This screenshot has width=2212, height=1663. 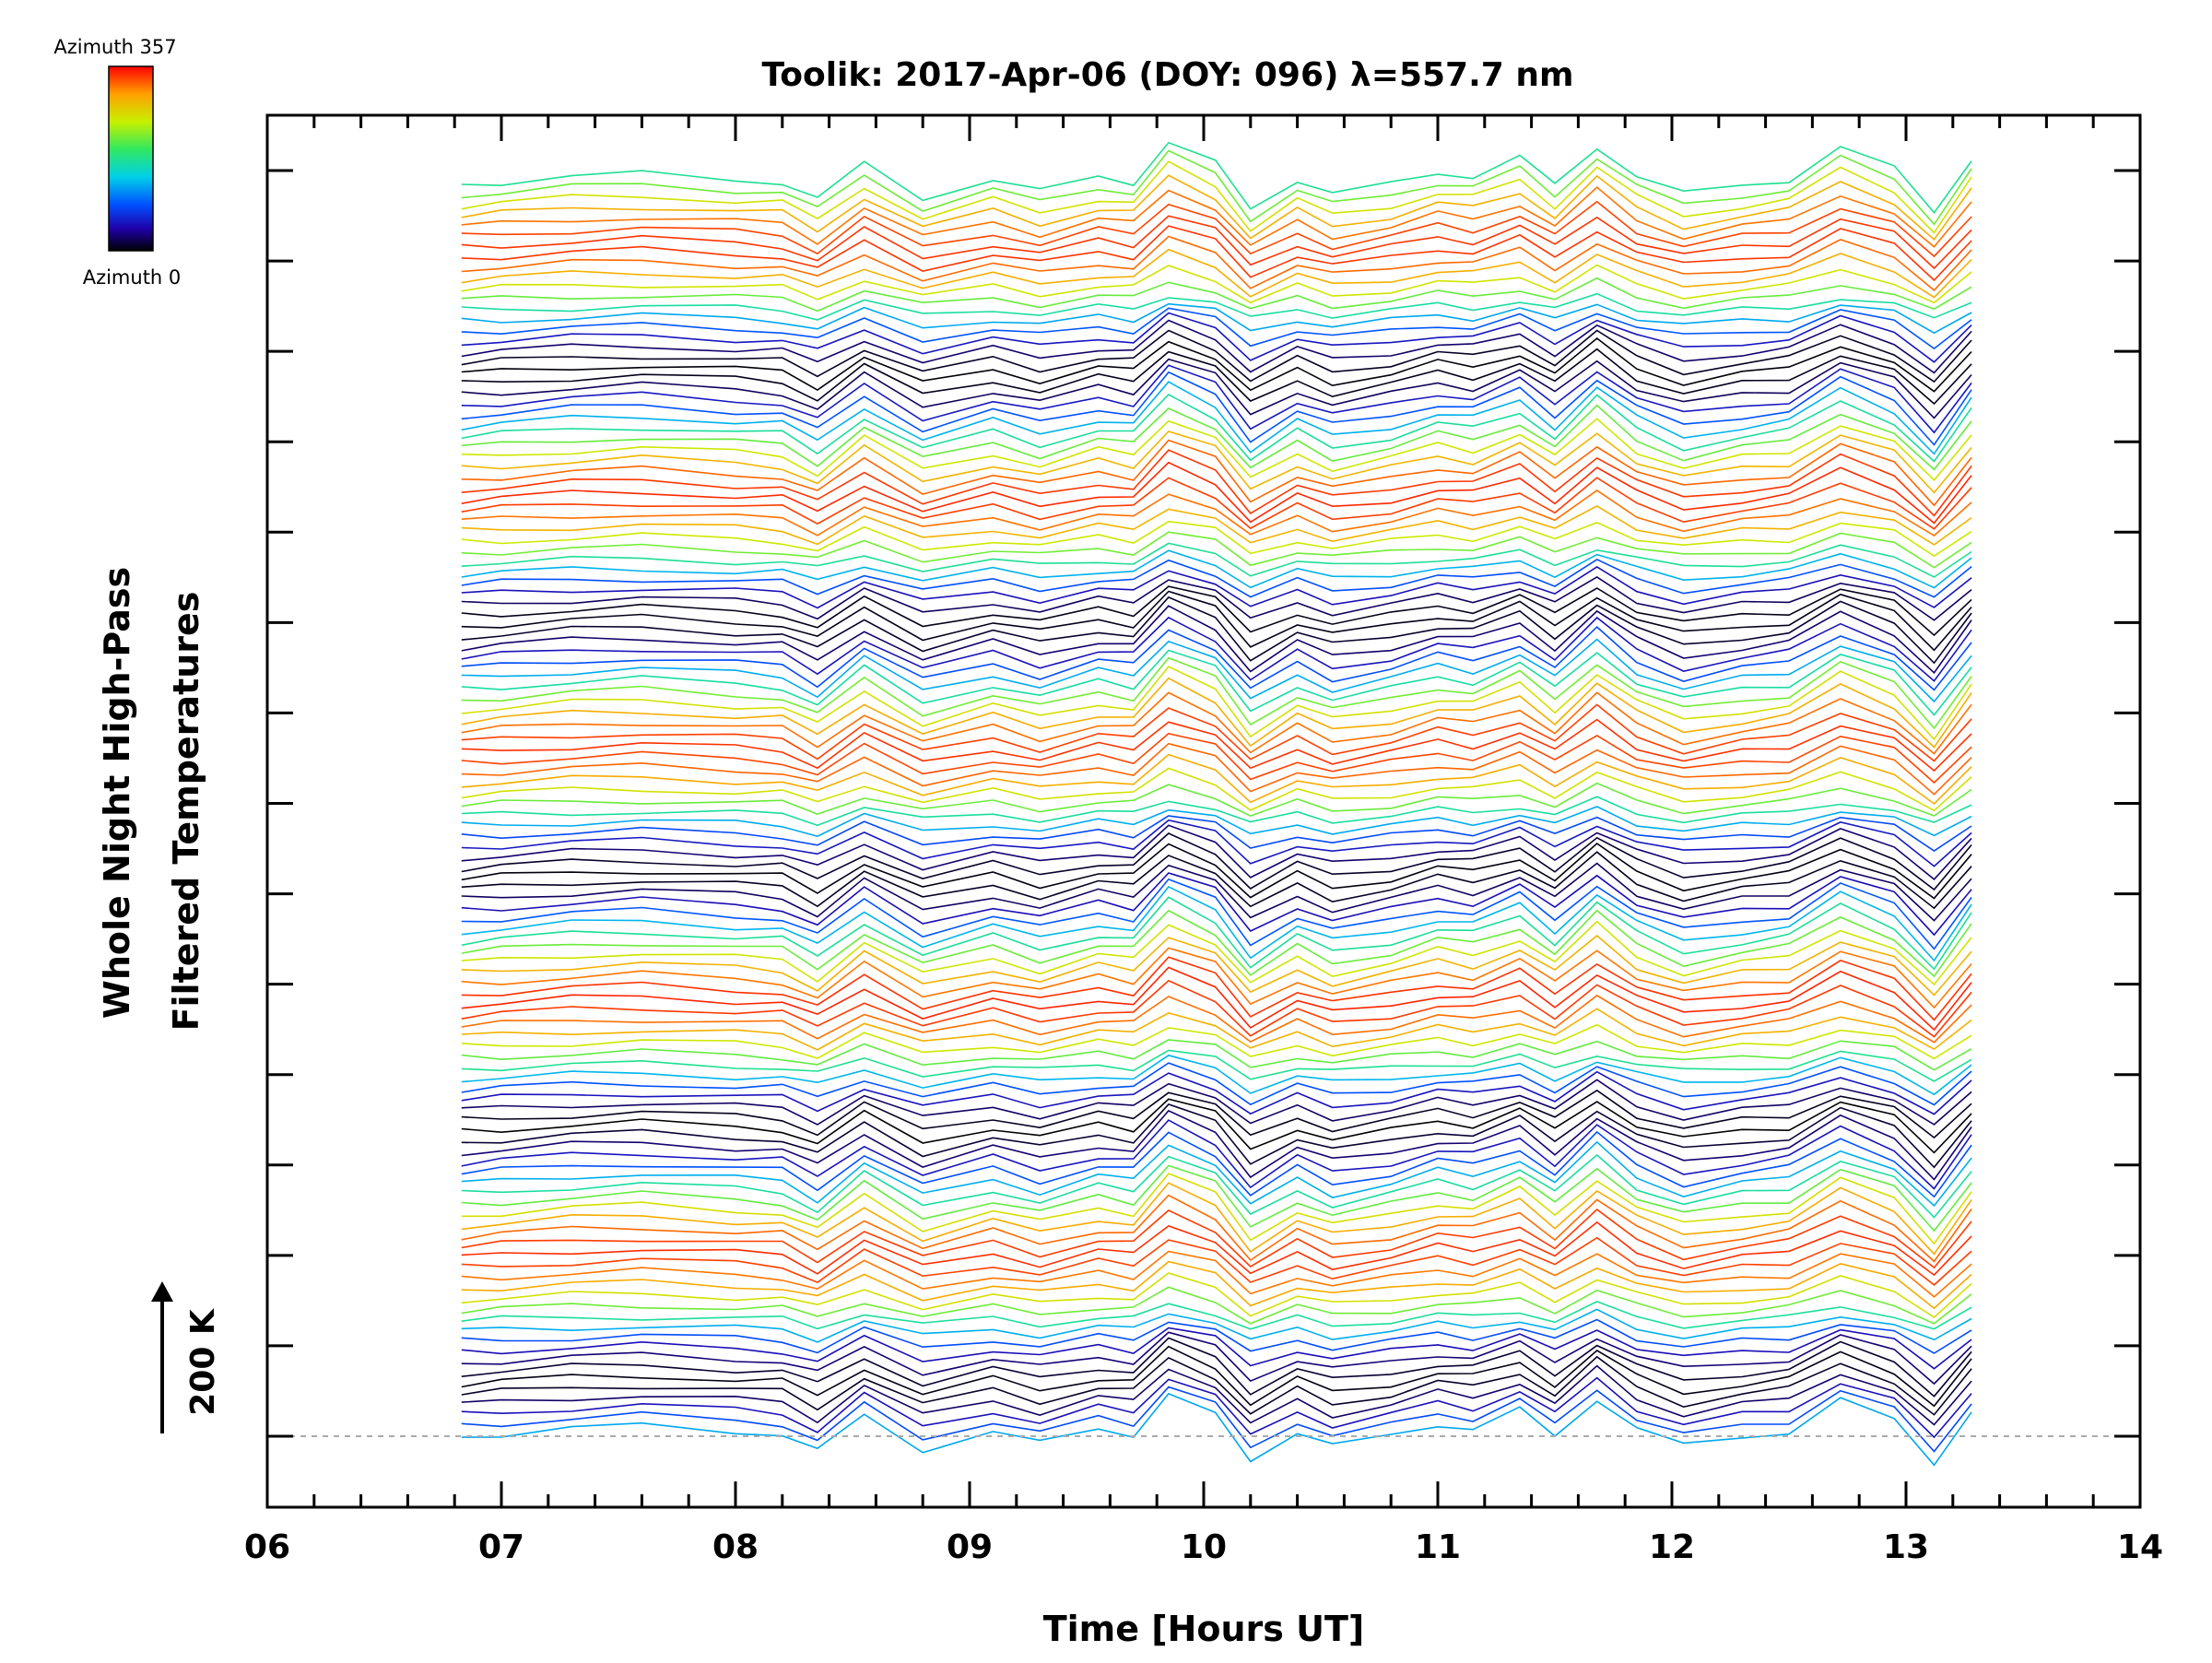 What do you see at coordinates (162, 1291) in the screenshot?
I see `scale-bar-arrowhead` at bounding box center [162, 1291].